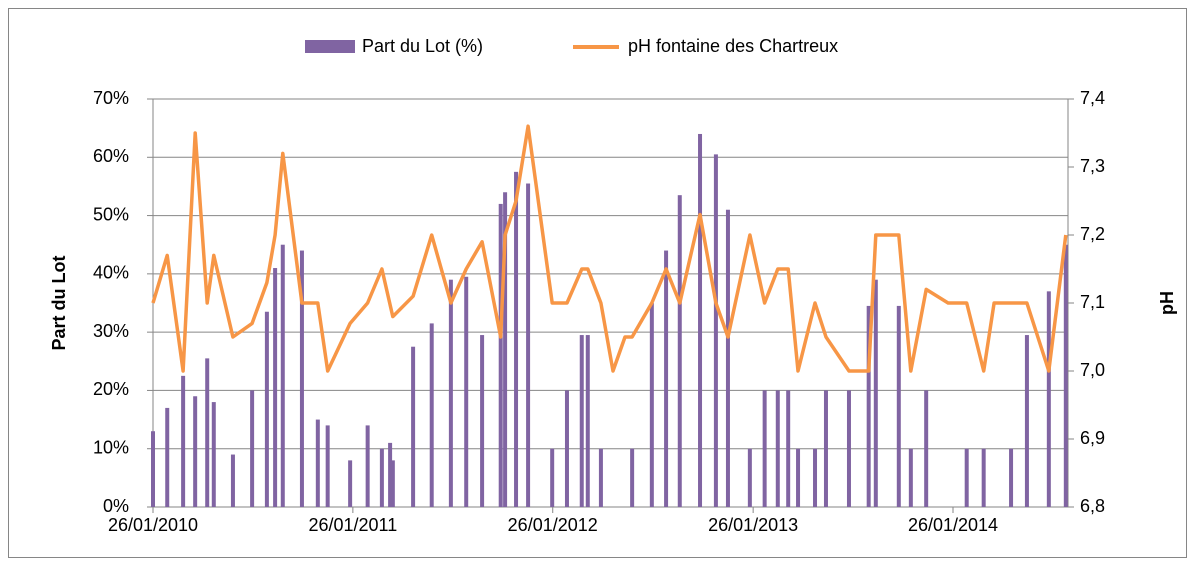 Image resolution: width=1196 pixels, height=568 pixels. What do you see at coordinates (111, 98) in the screenshot?
I see `y-tick-label: 70%` at bounding box center [111, 98].